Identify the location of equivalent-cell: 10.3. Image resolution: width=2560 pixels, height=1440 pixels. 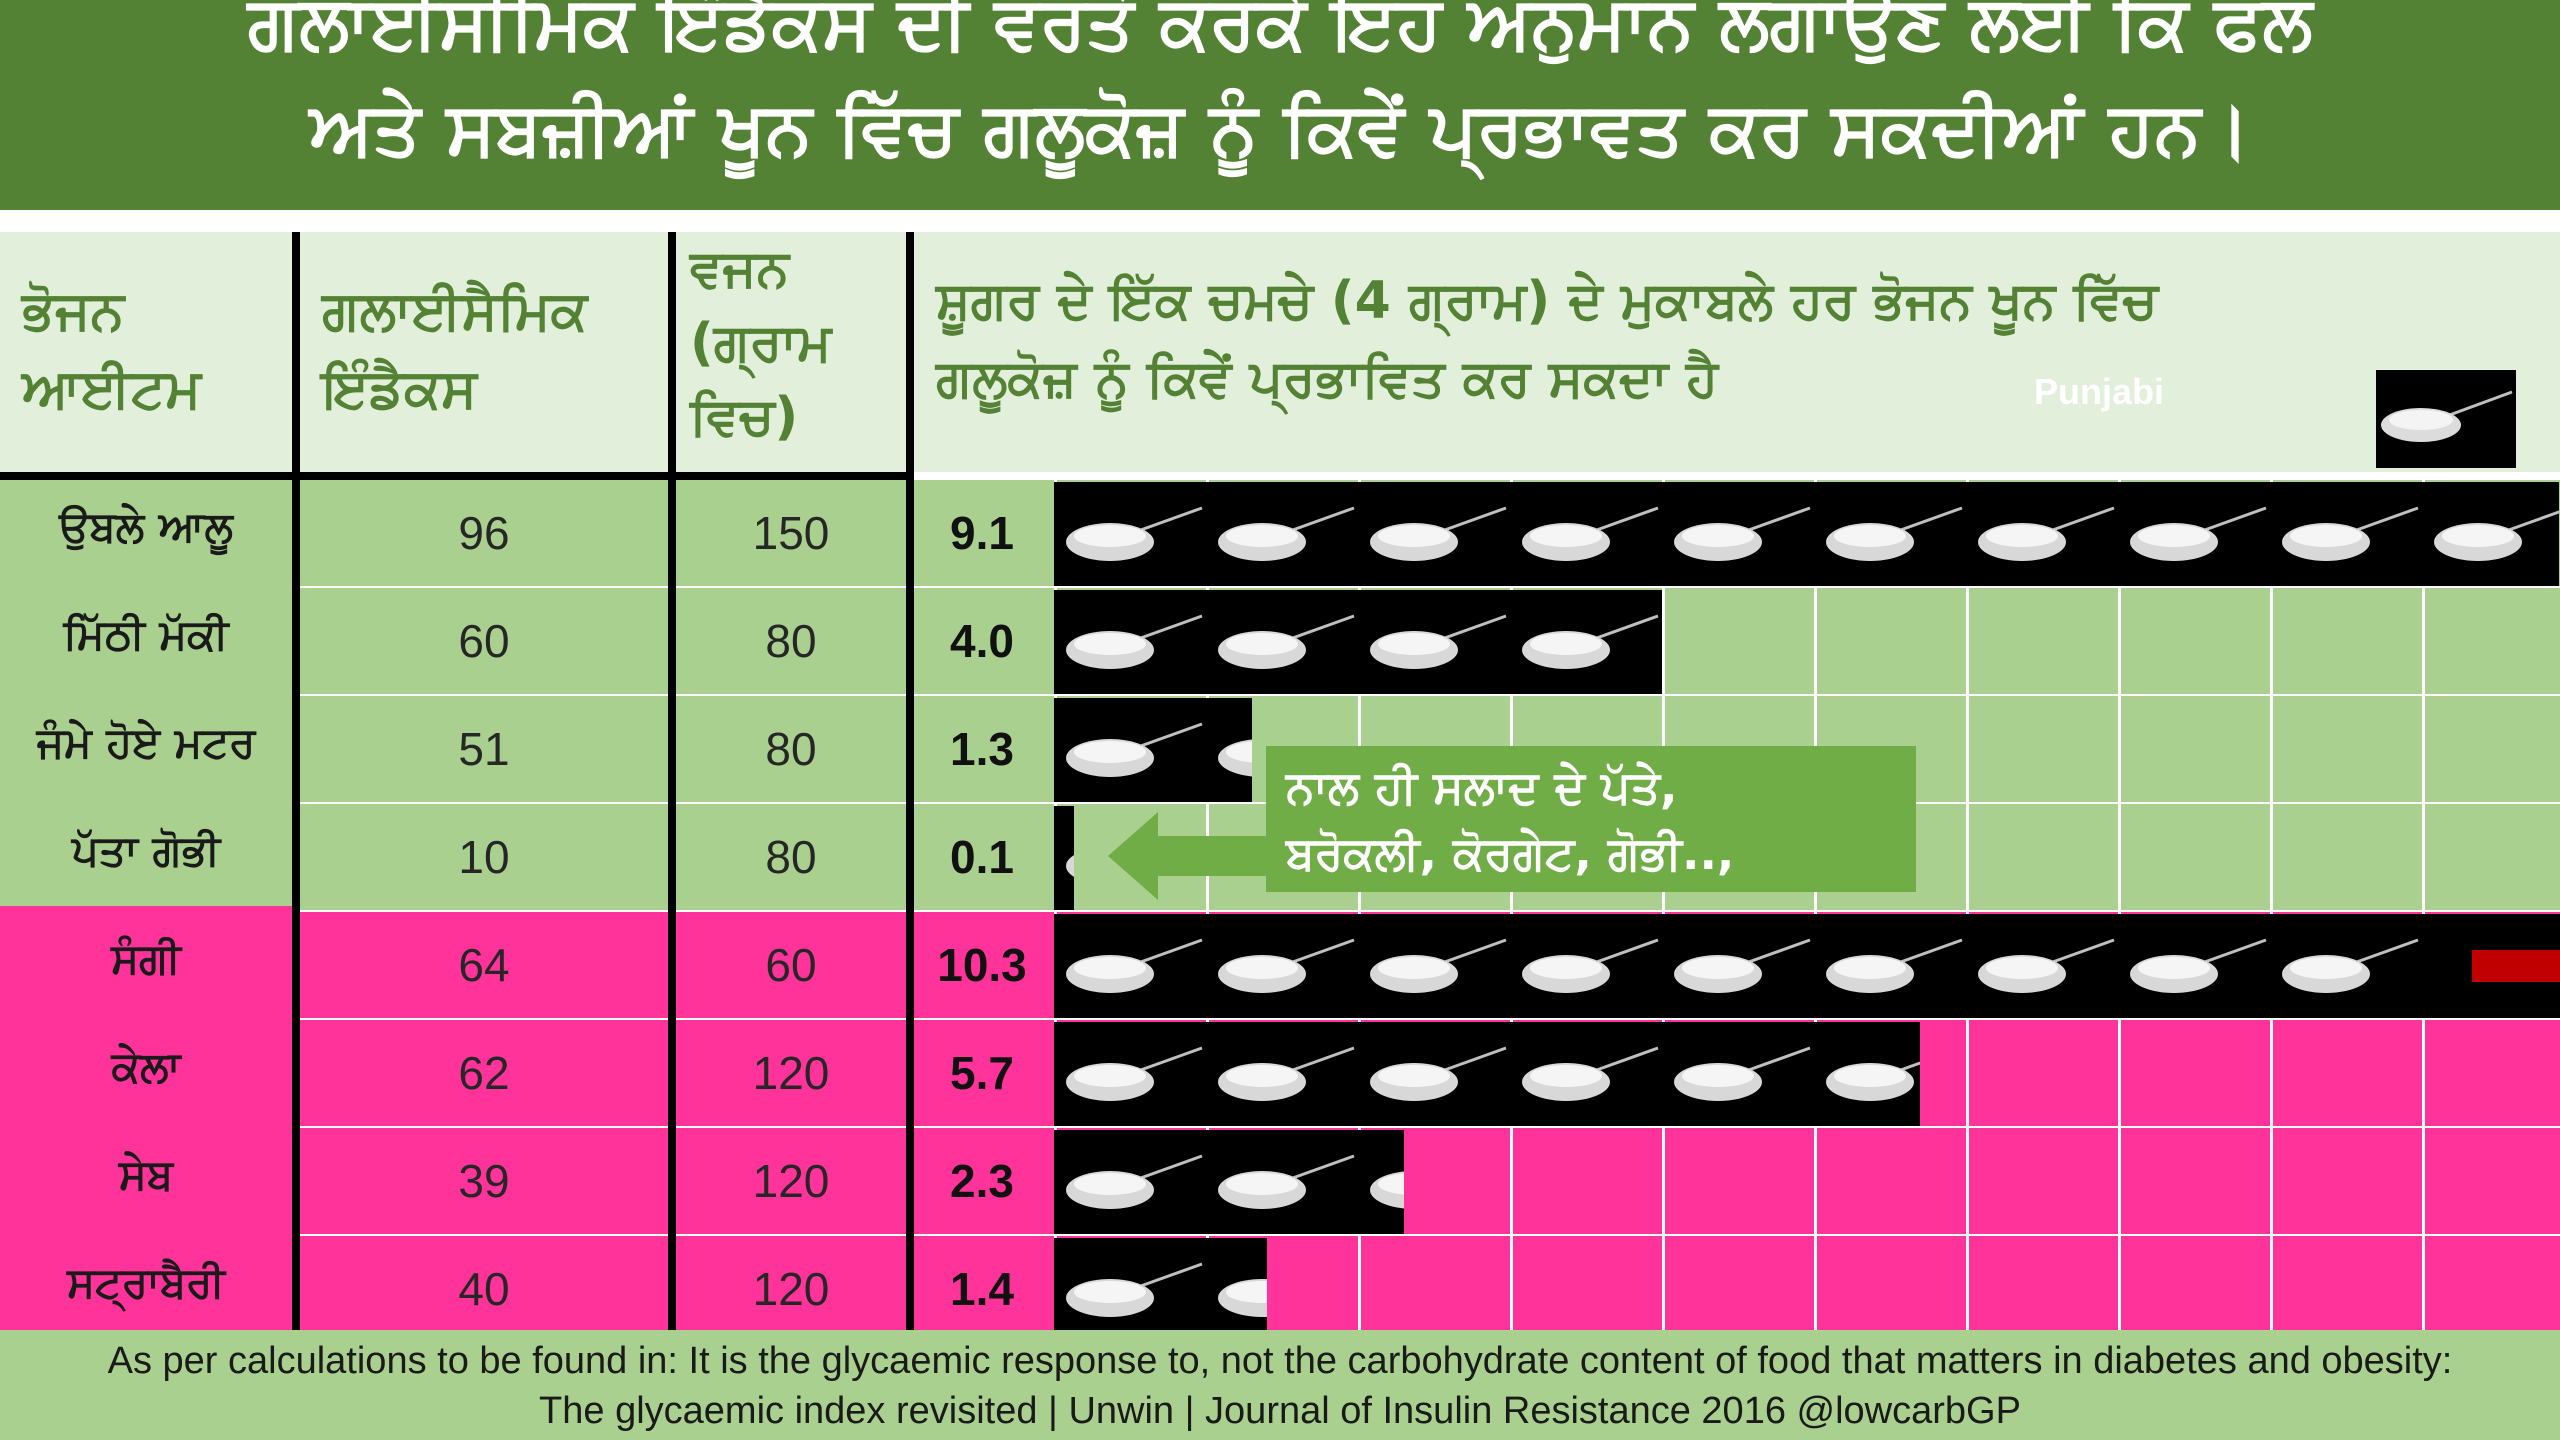
(982, 965).